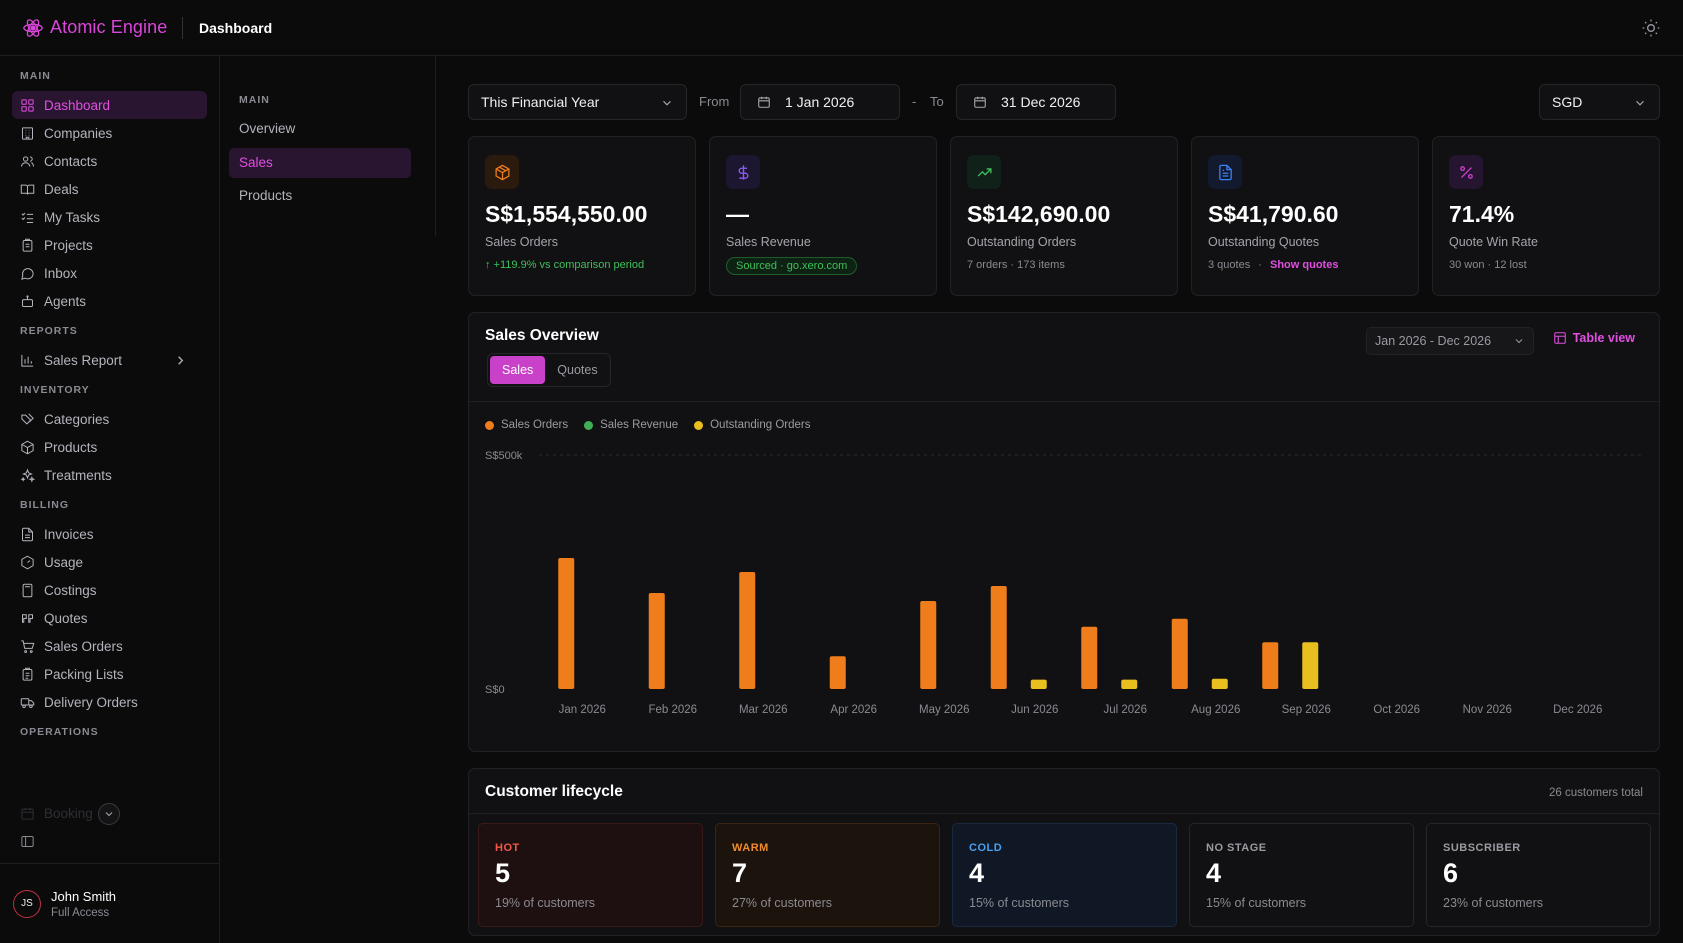  What do you see at coordinates (27, 841) in the screenshot?
I see `sidebar-toggle-icon` at bounding box center [27, 841].